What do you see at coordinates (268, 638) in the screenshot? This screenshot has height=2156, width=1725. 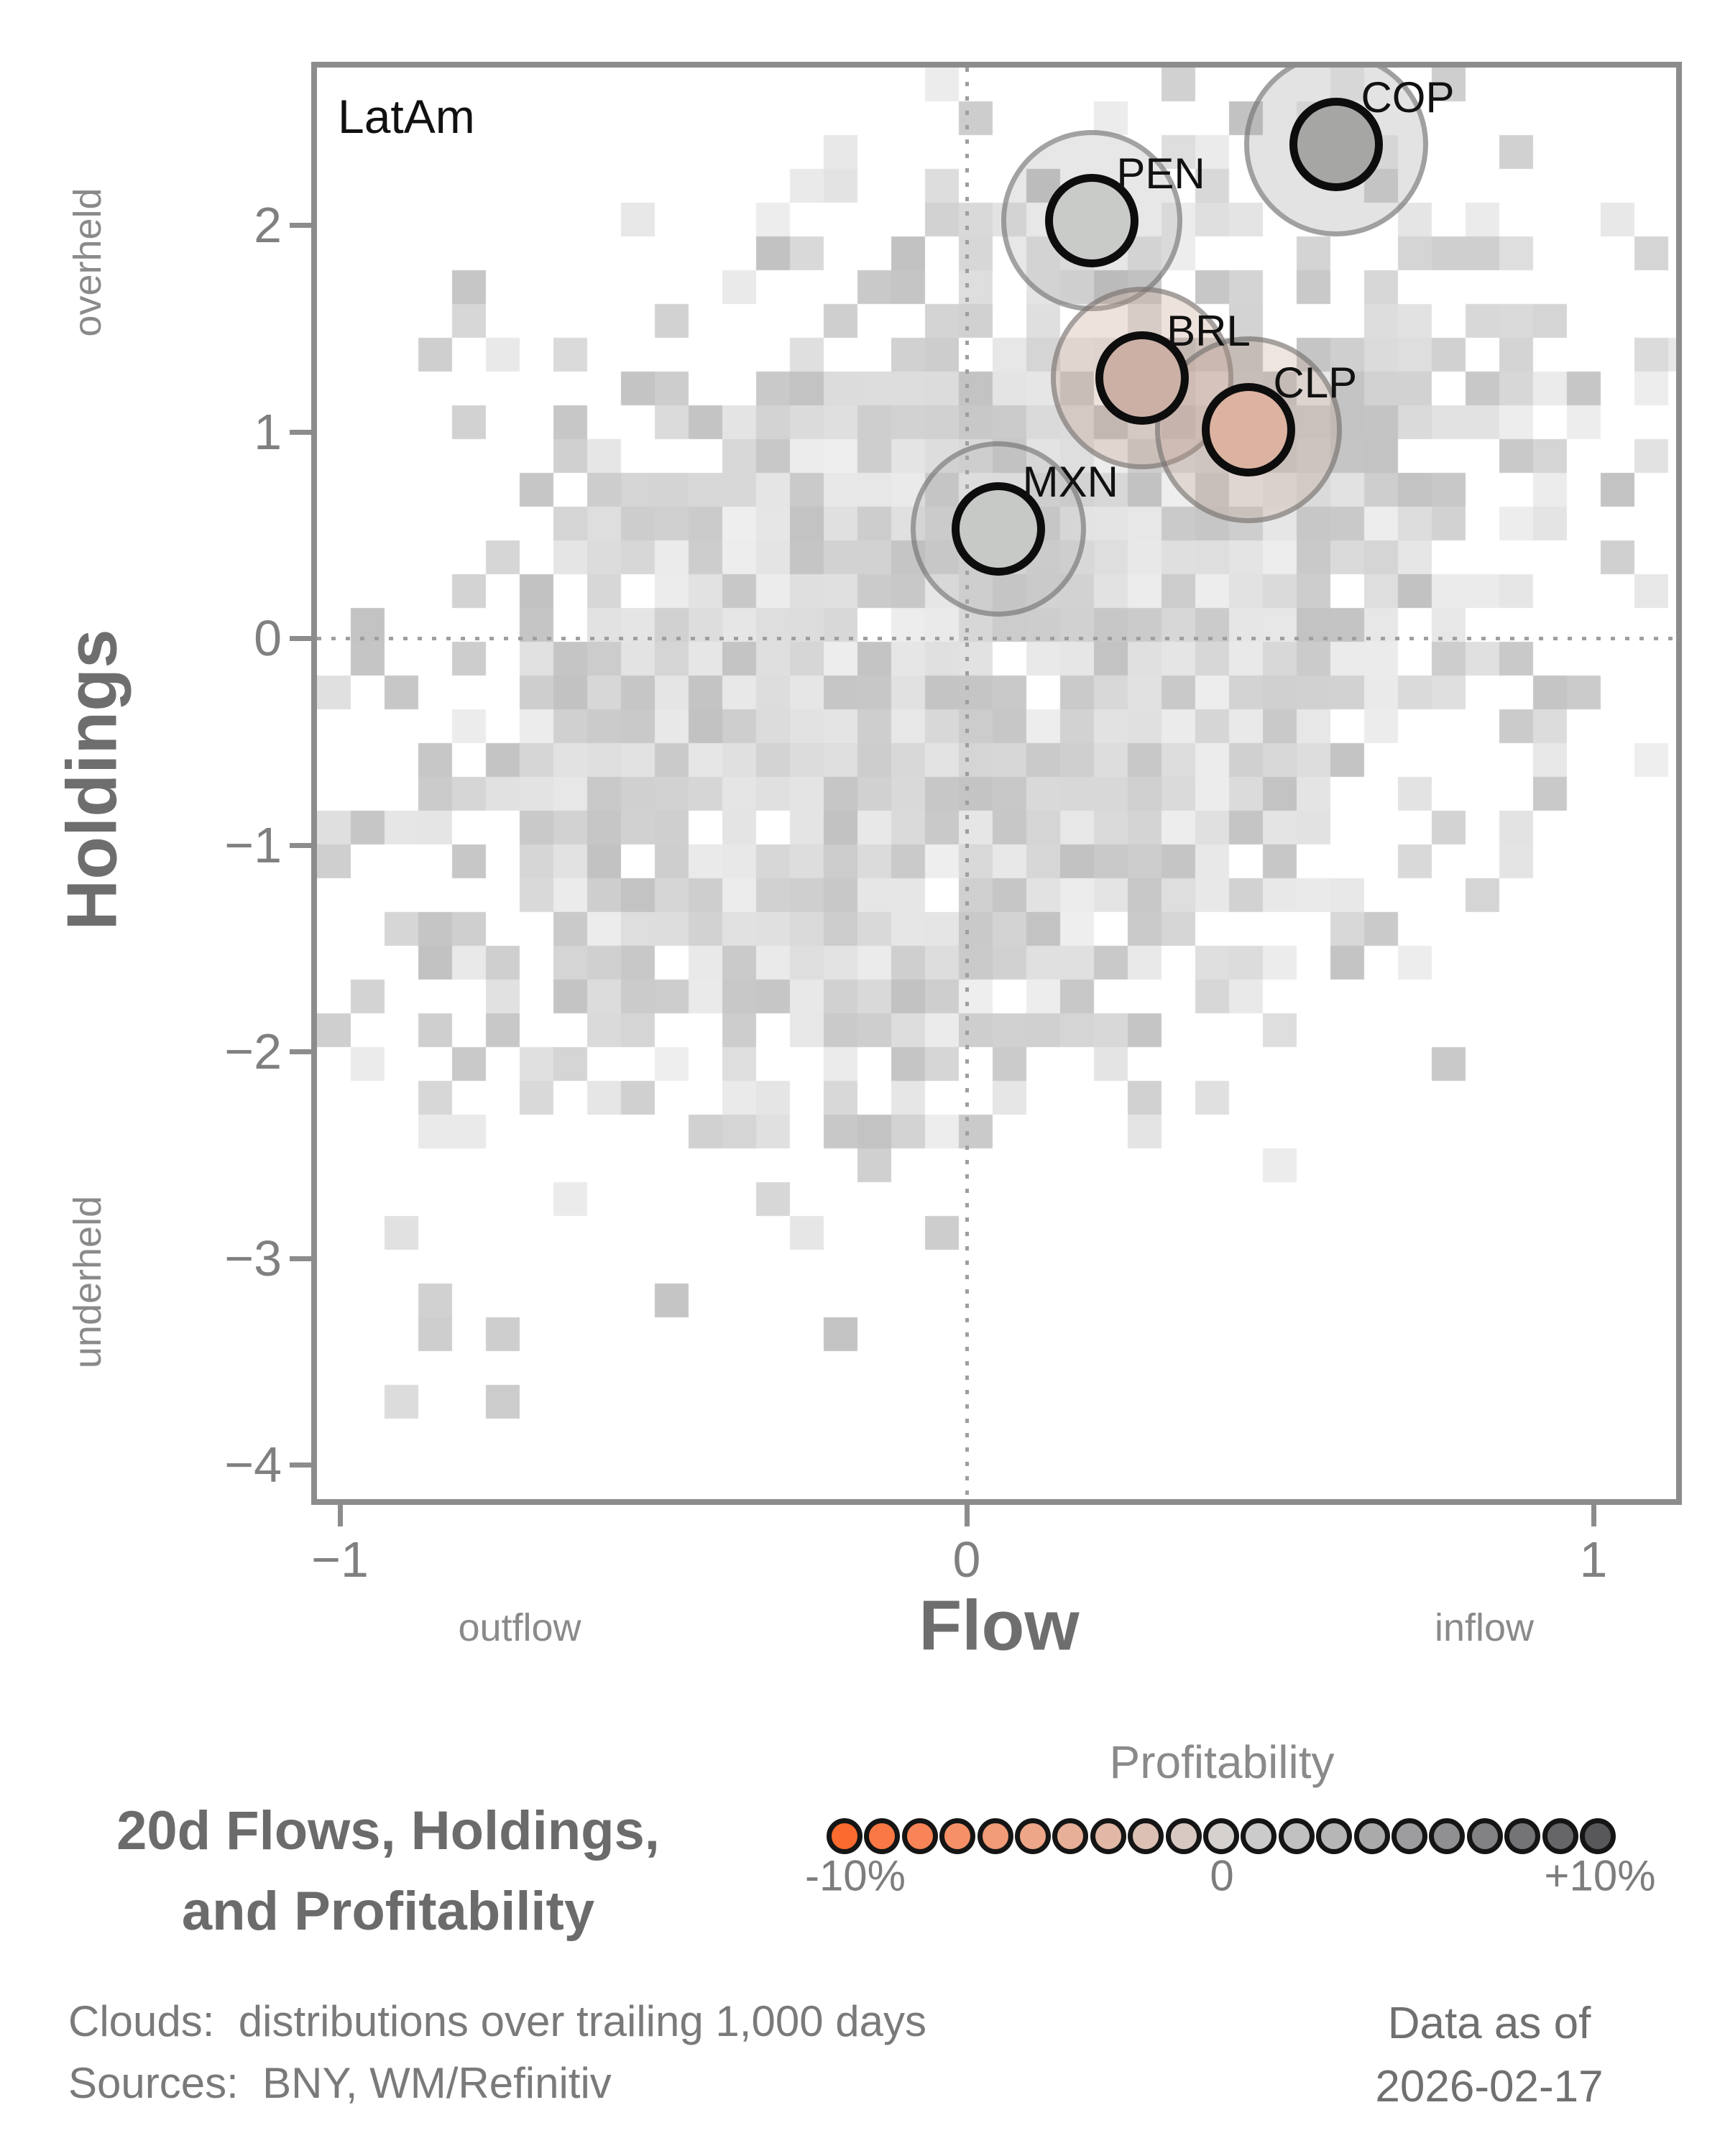 I see `y-tick-label: 0` at bounding box center [268, 638].